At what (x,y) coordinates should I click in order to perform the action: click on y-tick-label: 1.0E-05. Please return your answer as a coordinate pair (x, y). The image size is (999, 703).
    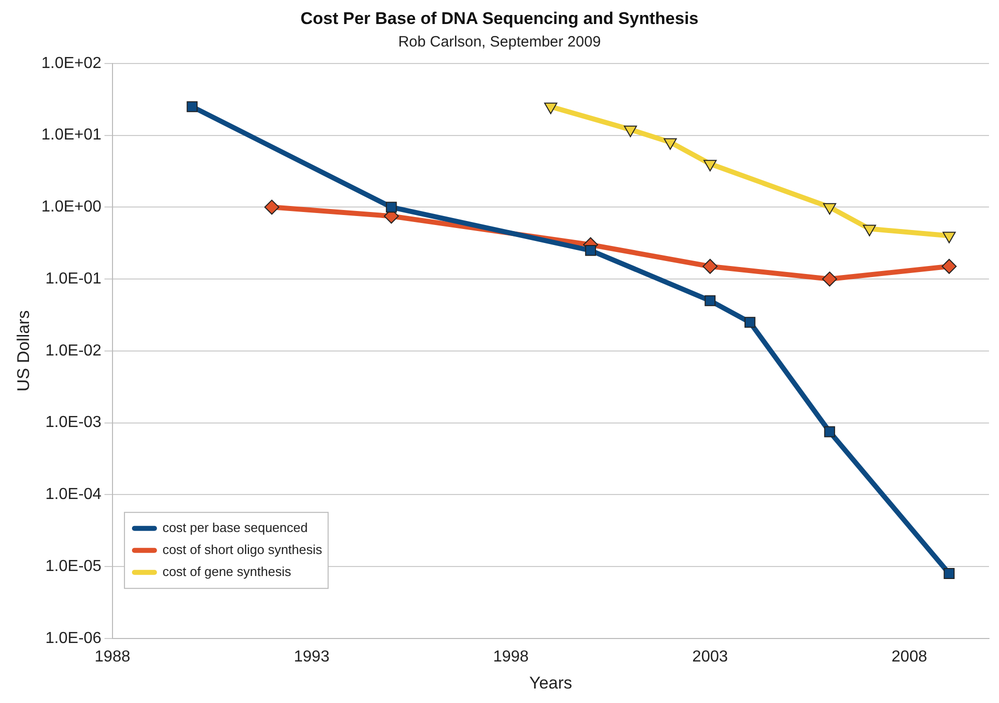
    Looking at the image, I should click on (73, 566).